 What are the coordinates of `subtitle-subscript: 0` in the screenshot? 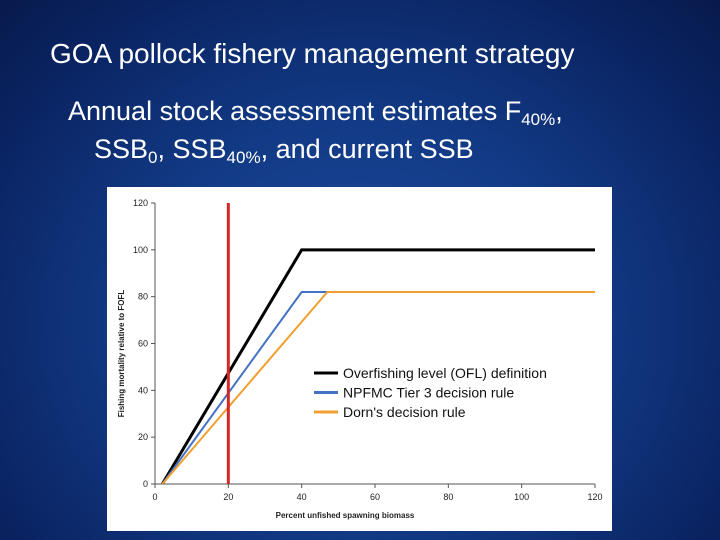 It's located at (153, 157).